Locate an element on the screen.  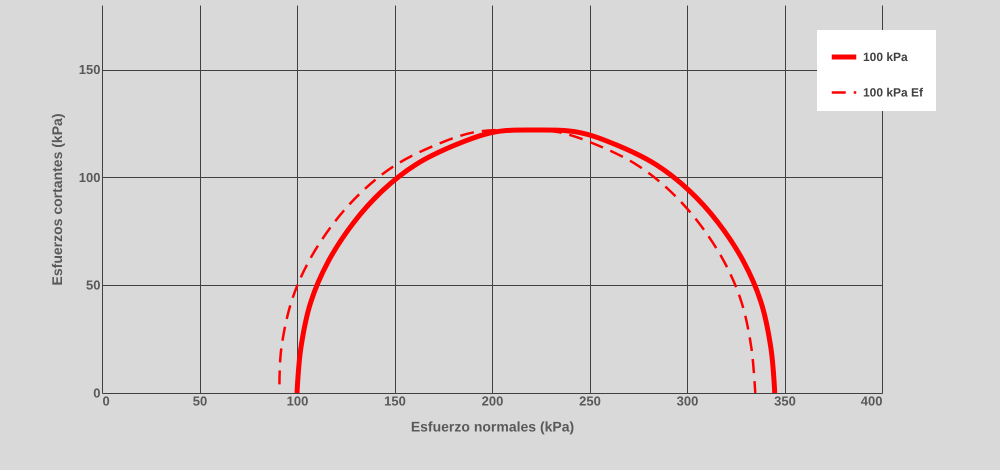
y-axis-title: Esfuerzos cortantes (kPa) is located at coordinates (56, 200).